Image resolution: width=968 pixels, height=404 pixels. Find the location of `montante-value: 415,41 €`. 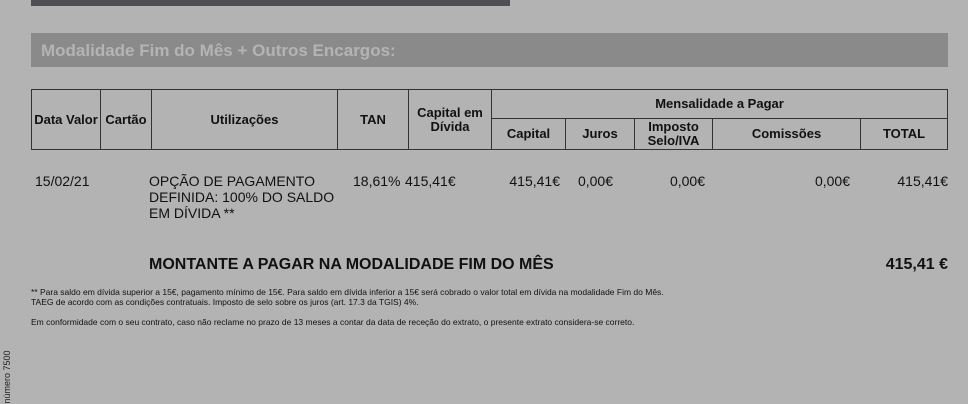

montante-value: 415,41 € is located at coordinates (916, 264).